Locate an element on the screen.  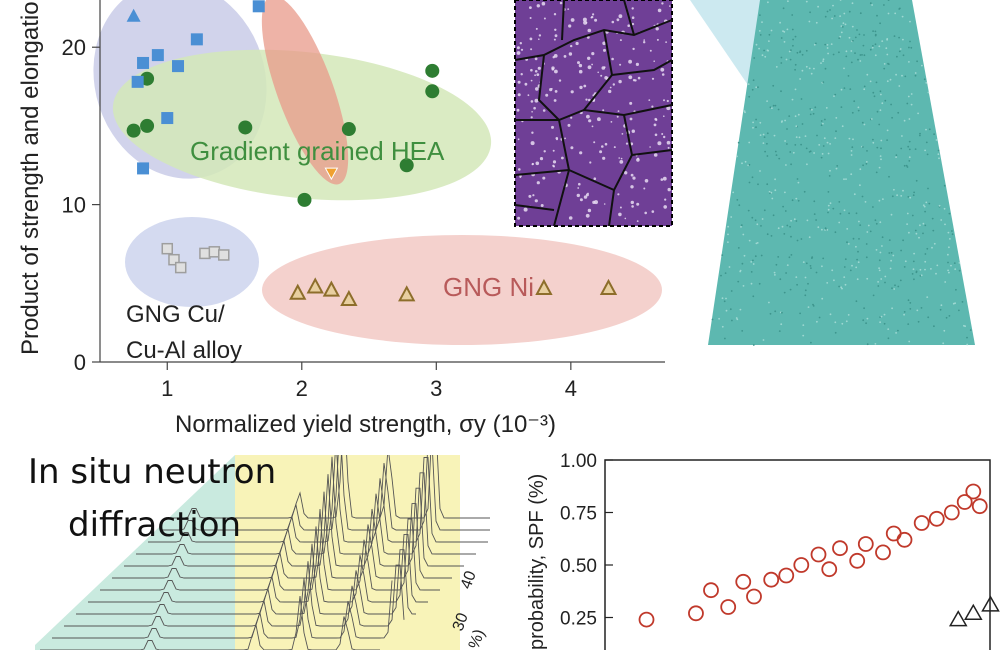
y-tick-label: 0 is located at coordinates (80, 362).